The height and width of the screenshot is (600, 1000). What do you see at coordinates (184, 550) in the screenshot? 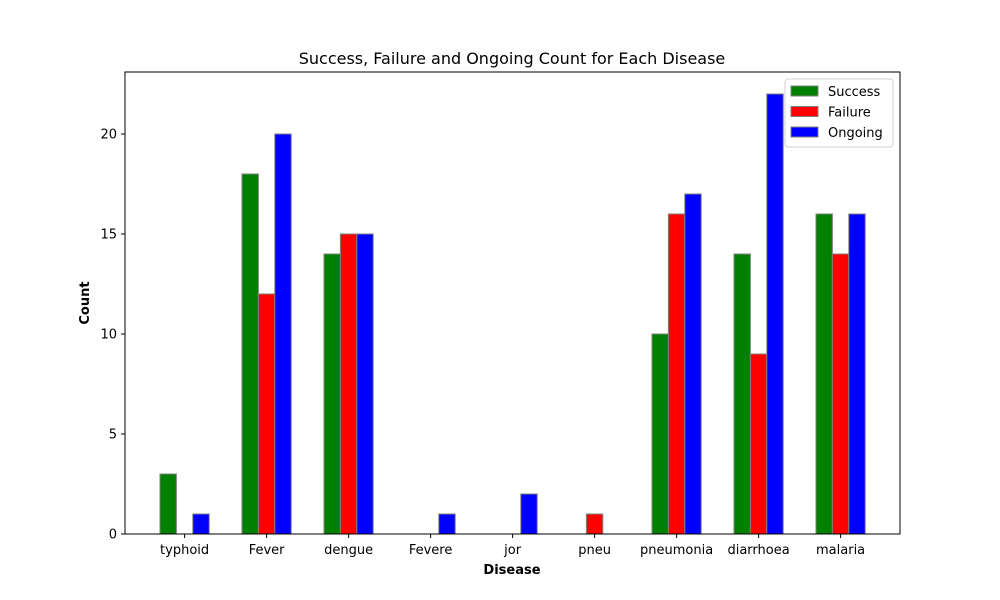
I see `x-tick-label: typhoid` at bounding box center [184, 550].